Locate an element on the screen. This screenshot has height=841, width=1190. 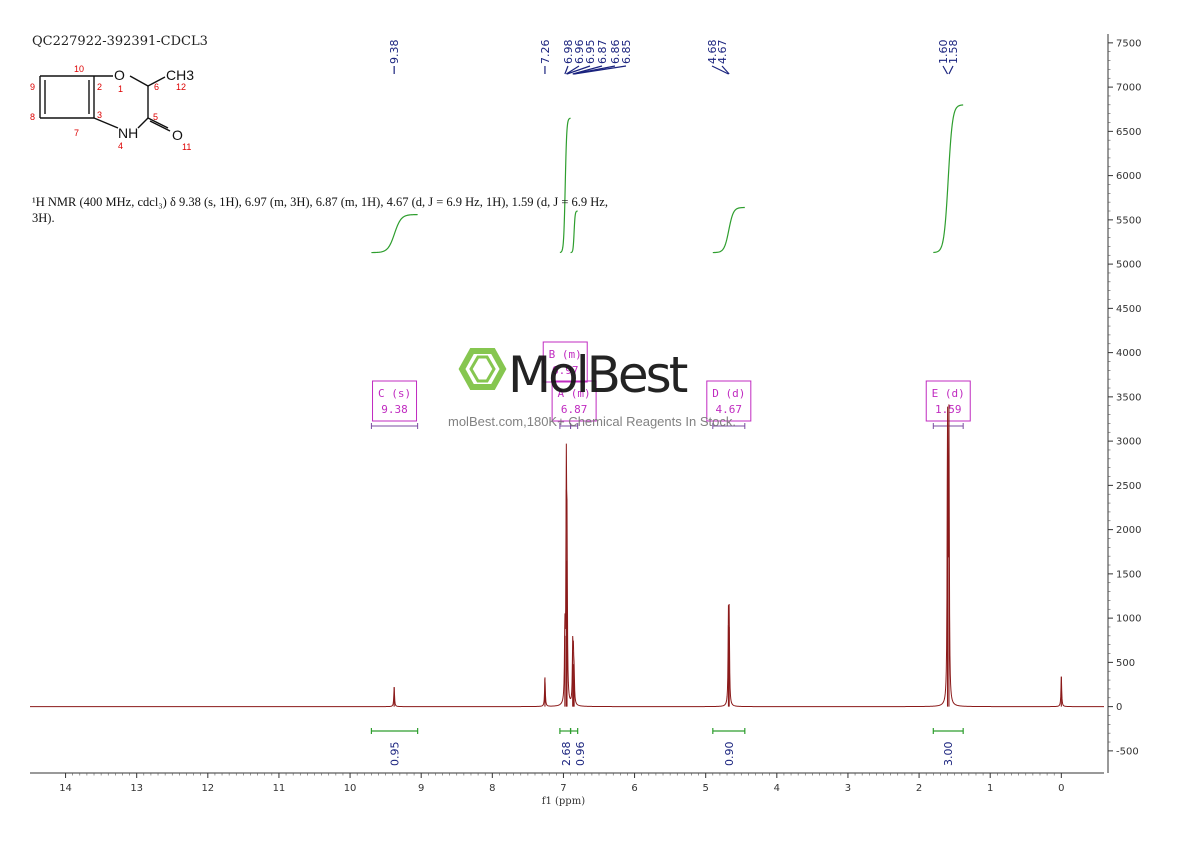
multiplet-box: B (m) 6.97 is located at coordinates (565, 385).